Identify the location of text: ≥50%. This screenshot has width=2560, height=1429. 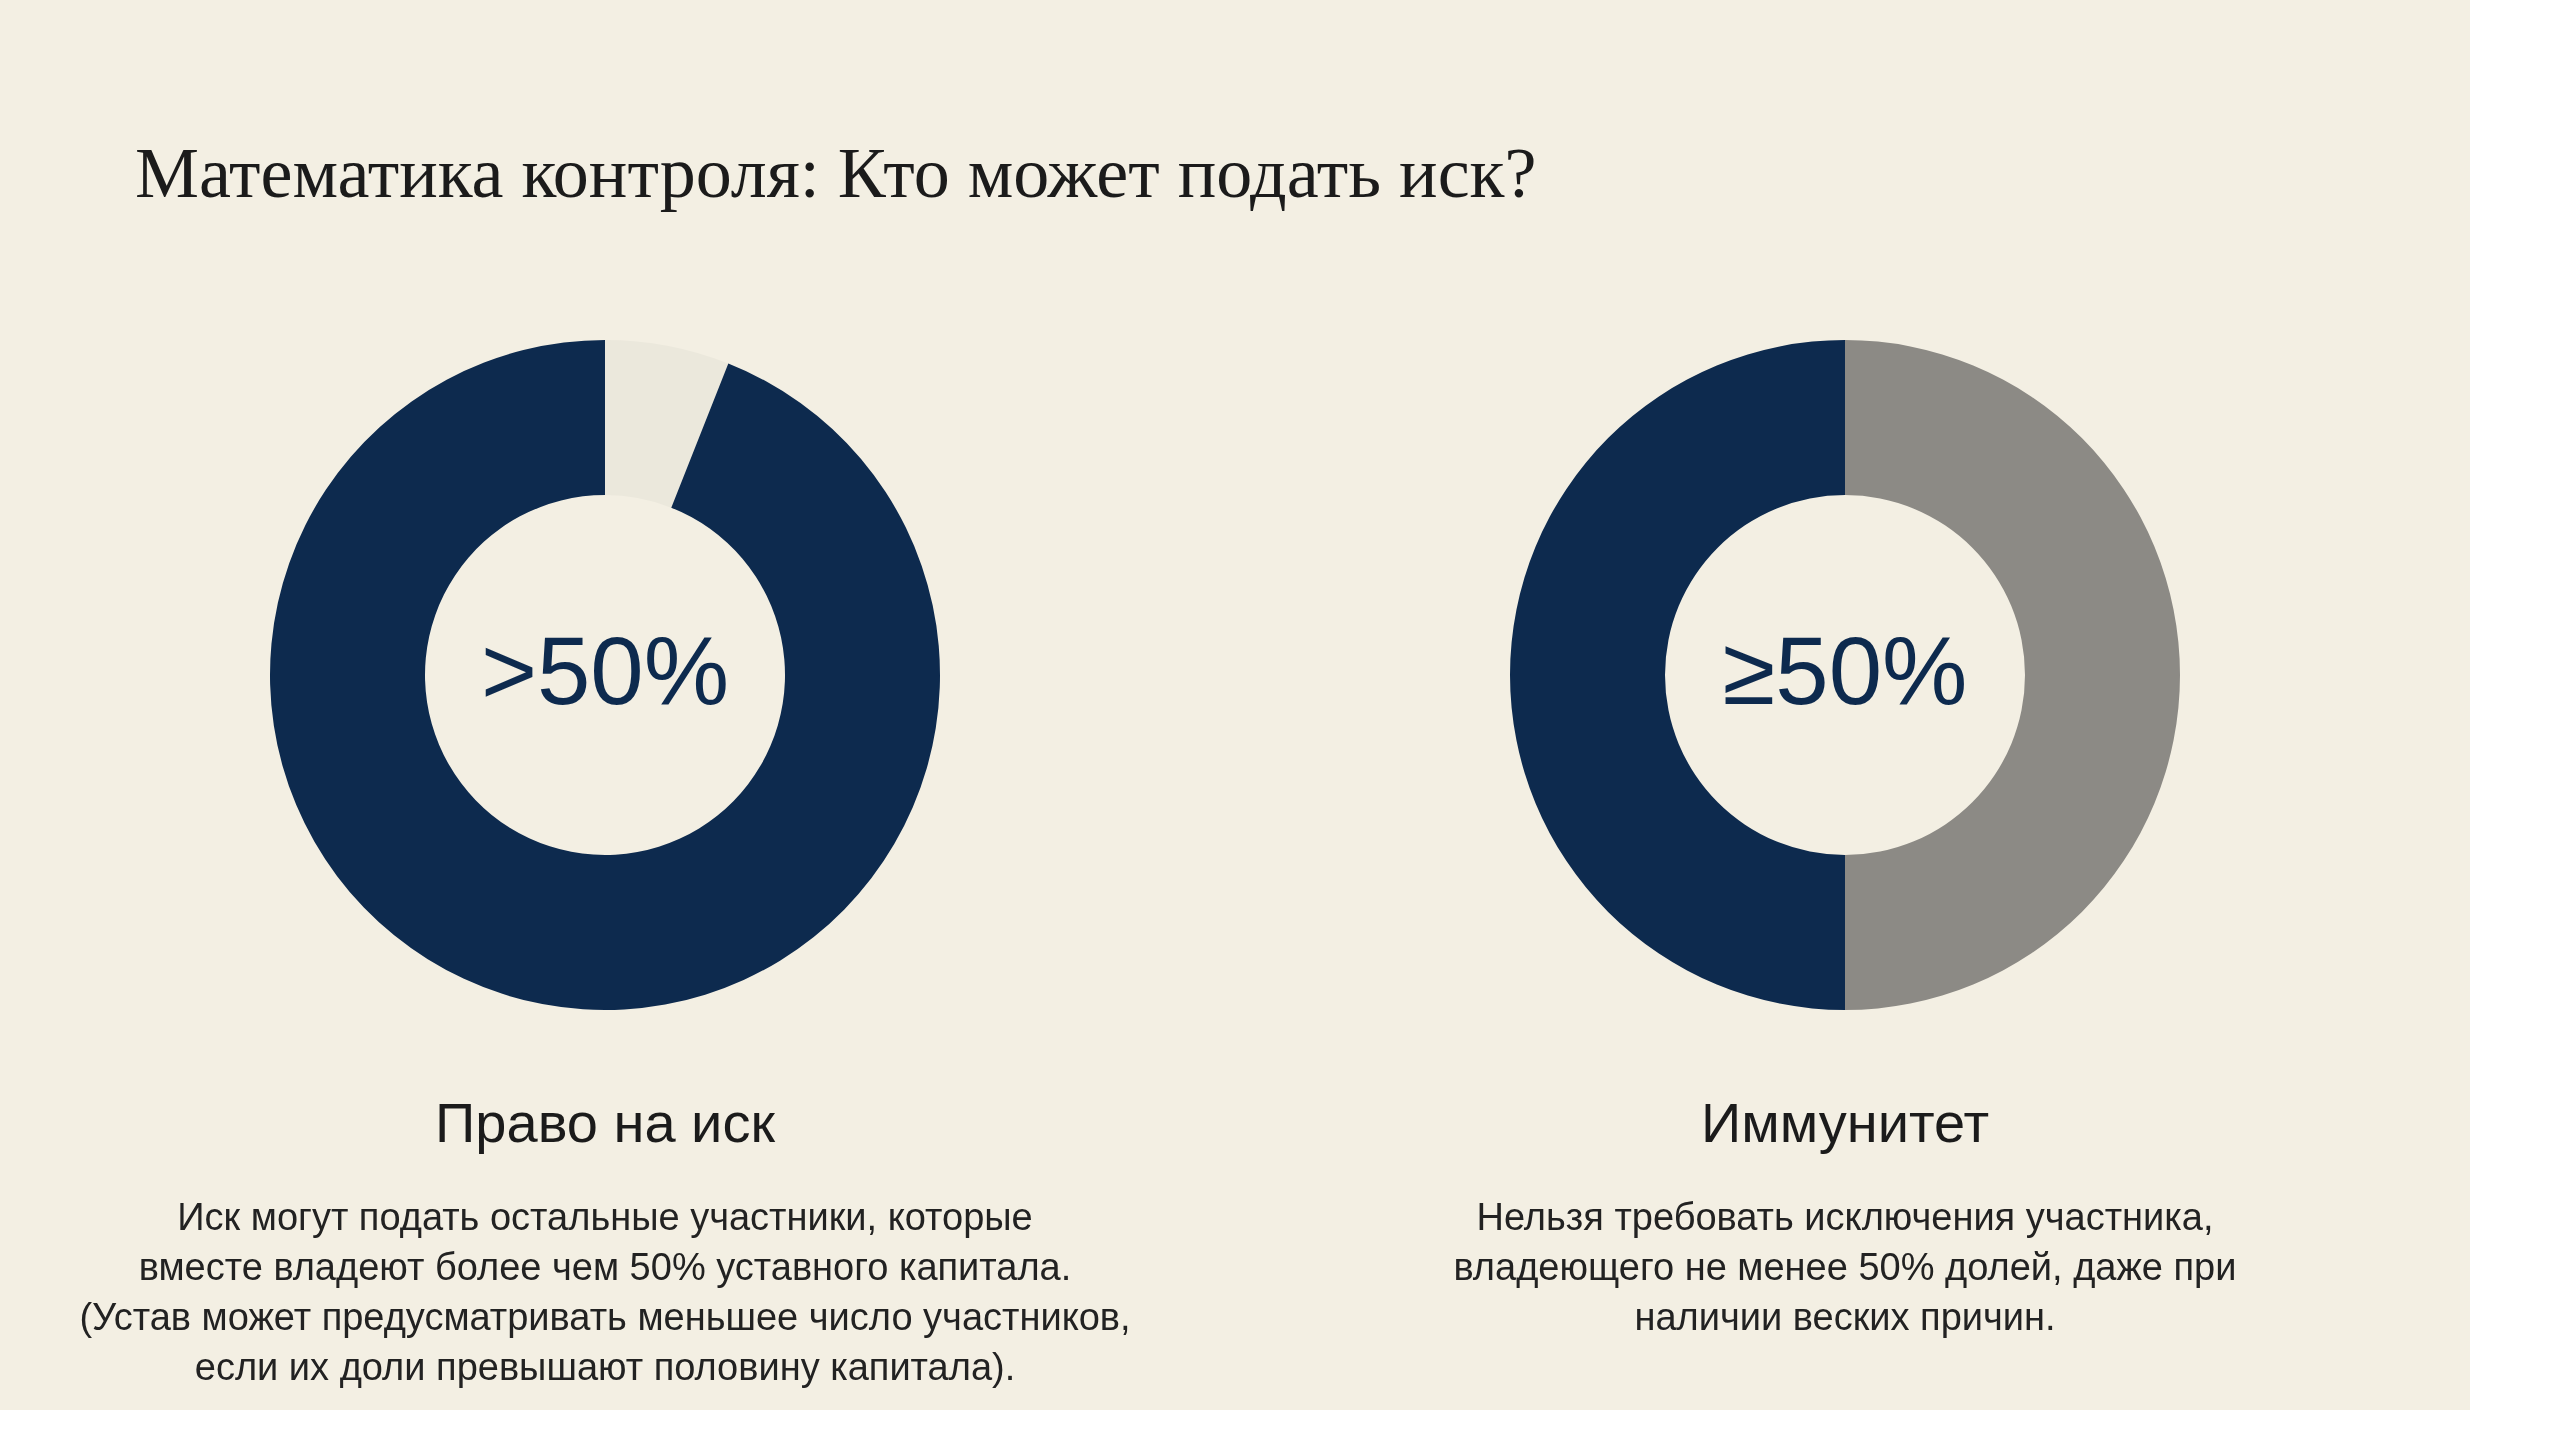
(1845, 670).